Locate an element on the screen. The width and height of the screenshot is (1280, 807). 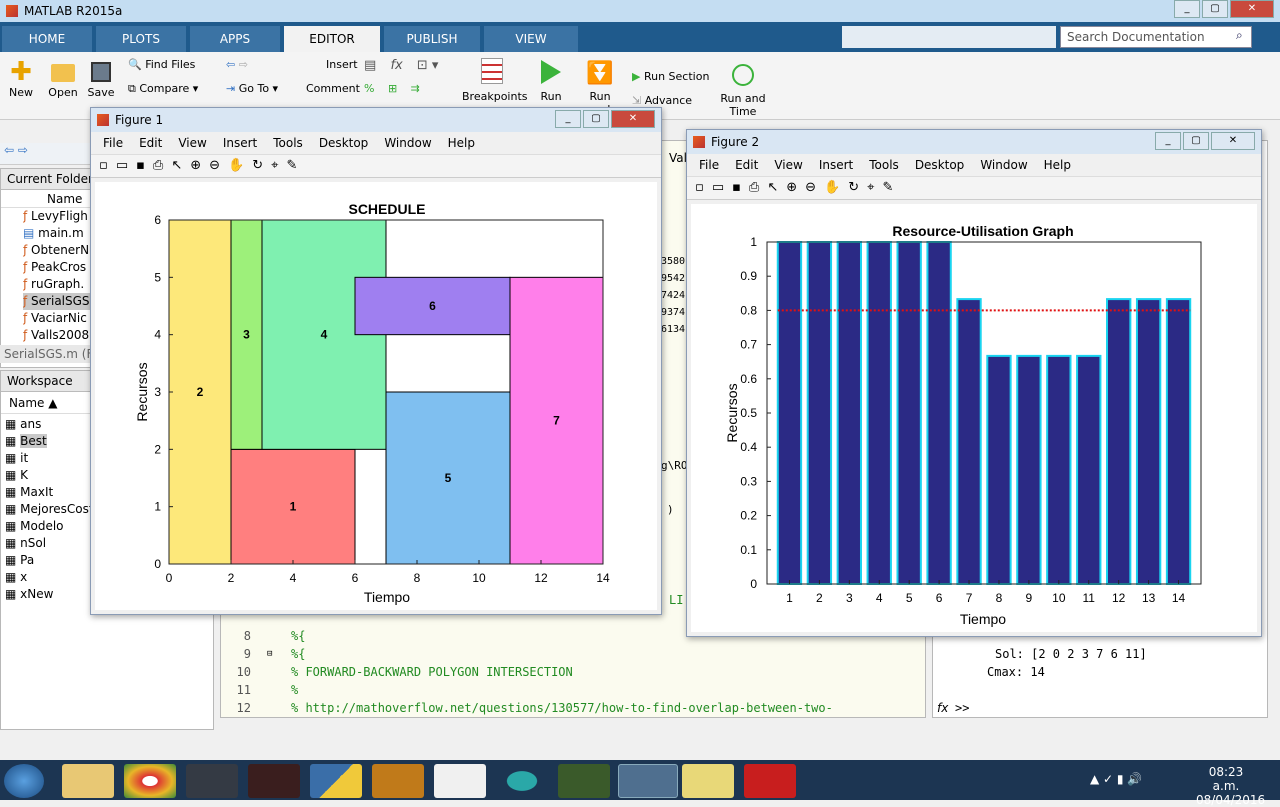
variable-row: ▦ MejoresCost is located at coordinates (49, 509).